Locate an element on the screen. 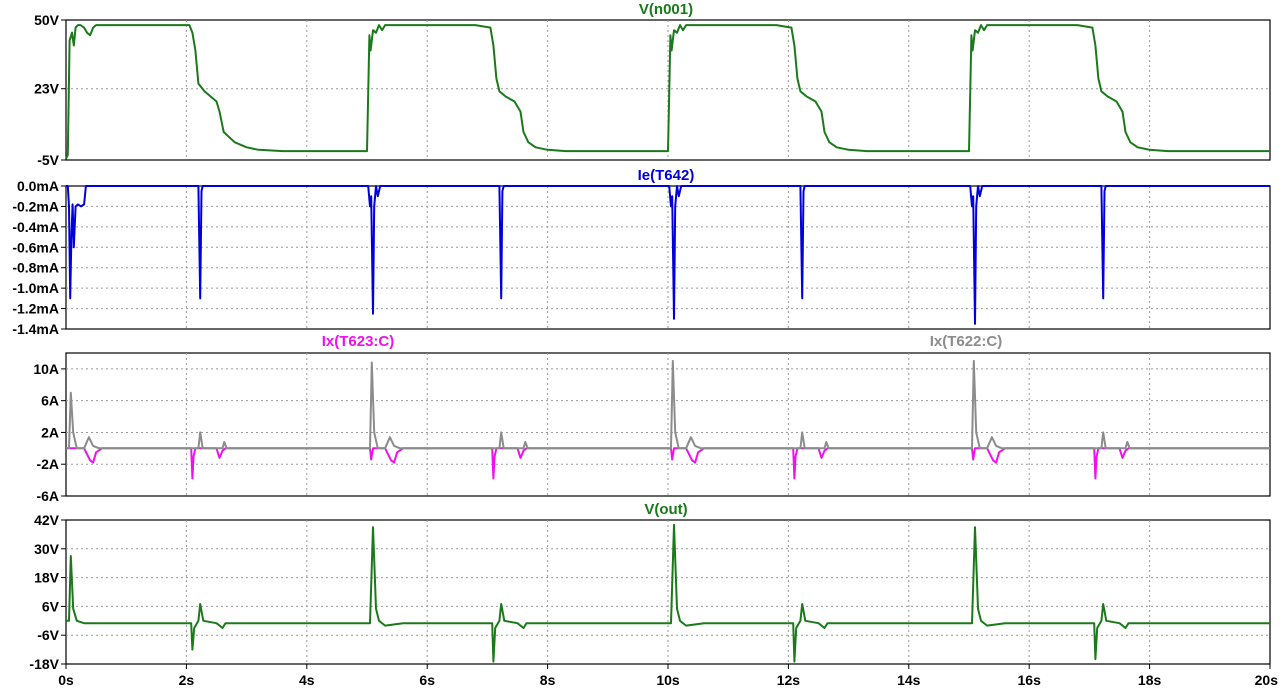  series-title: V(out) is located at coordinates (665, 509).